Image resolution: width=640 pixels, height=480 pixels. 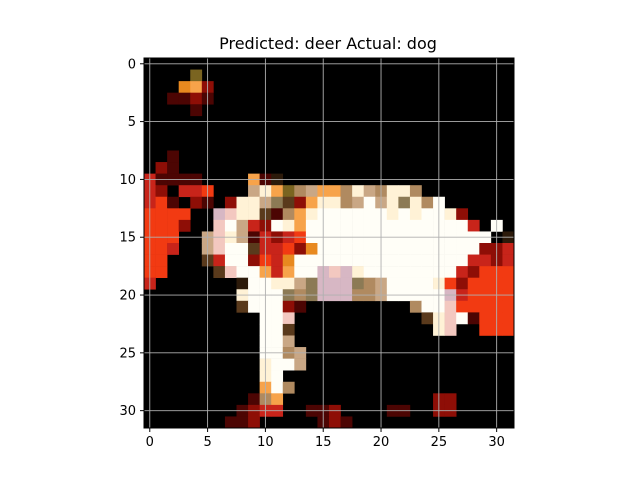 I want to click on x-tick-label: 10, so click(x=265, y=442).